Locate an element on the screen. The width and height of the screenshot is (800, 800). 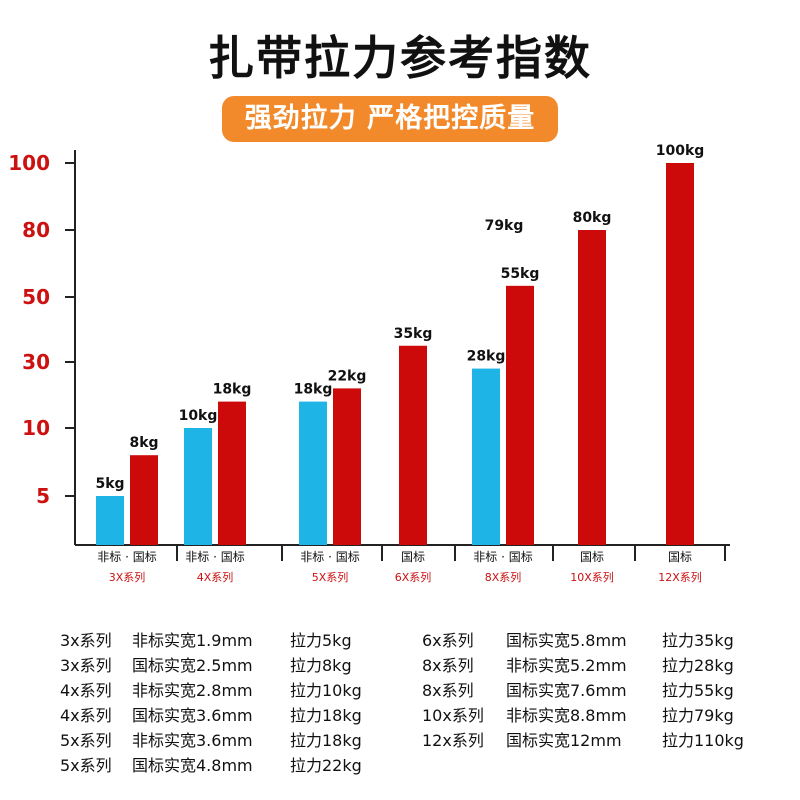
spec-tension: 拉力35kg is located at coordinates (698, 640).